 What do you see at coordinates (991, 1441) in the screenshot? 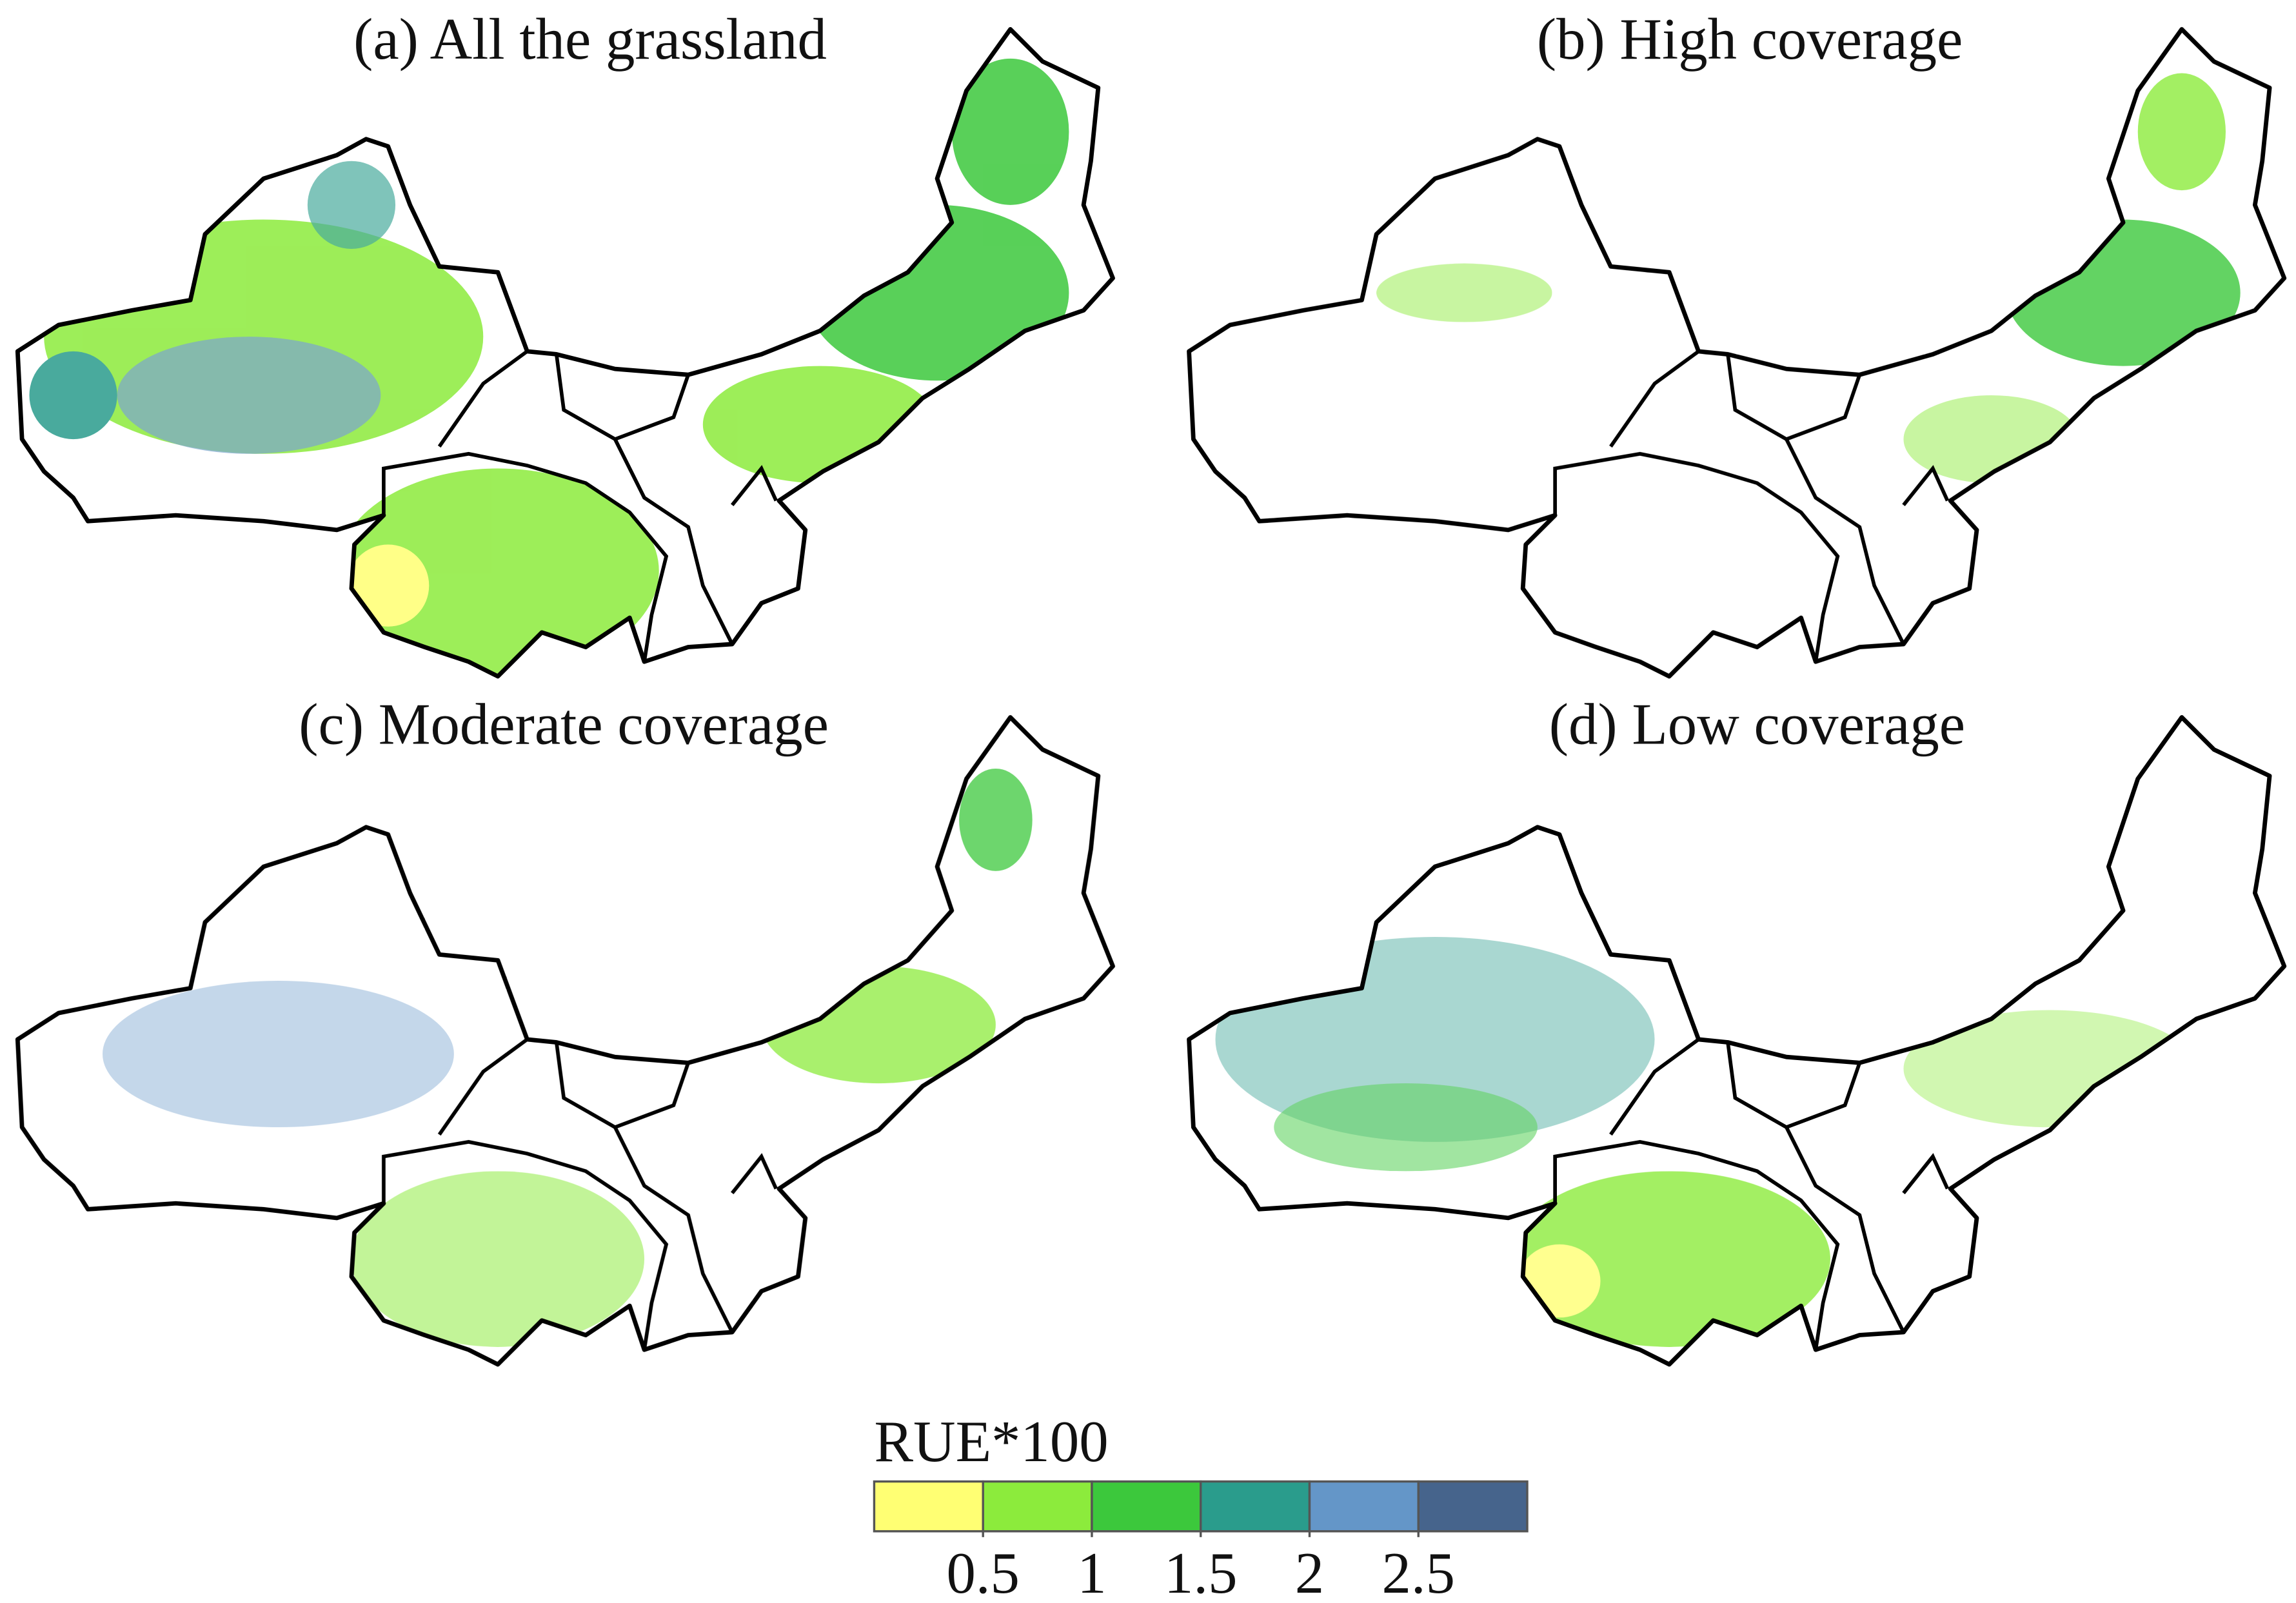
I see `legend-title: RUE*100` at bounding box center [991, 1441].